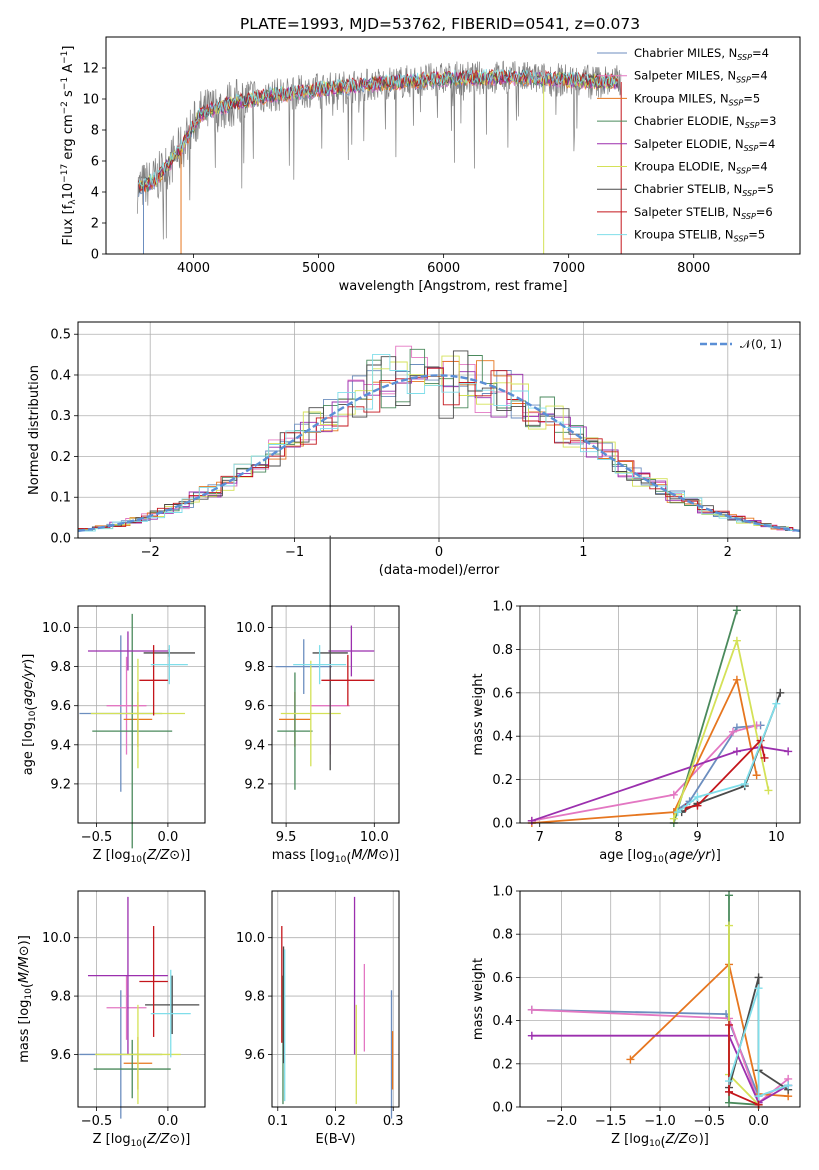 The width and height of the screenshot is (819, 1170). I want to click on legend-label: Kroupa ELODIE, NSSP=4, so click(701, 168).